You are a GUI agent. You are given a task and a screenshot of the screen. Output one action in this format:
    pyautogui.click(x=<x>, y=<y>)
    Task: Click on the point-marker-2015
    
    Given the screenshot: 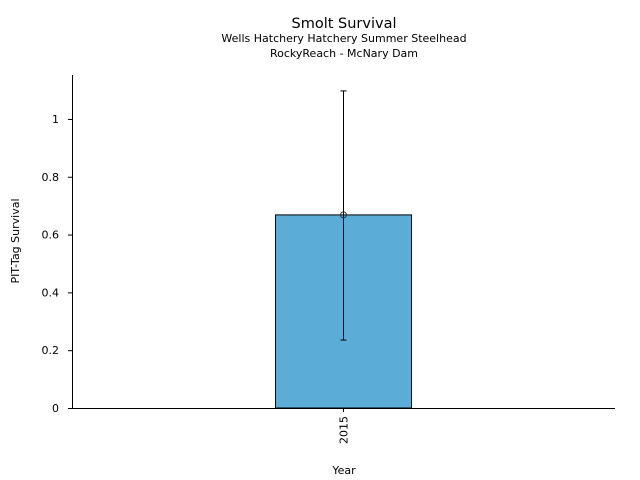 What is the action you would take?
    pyautogui.click(x=343, y=215)
    